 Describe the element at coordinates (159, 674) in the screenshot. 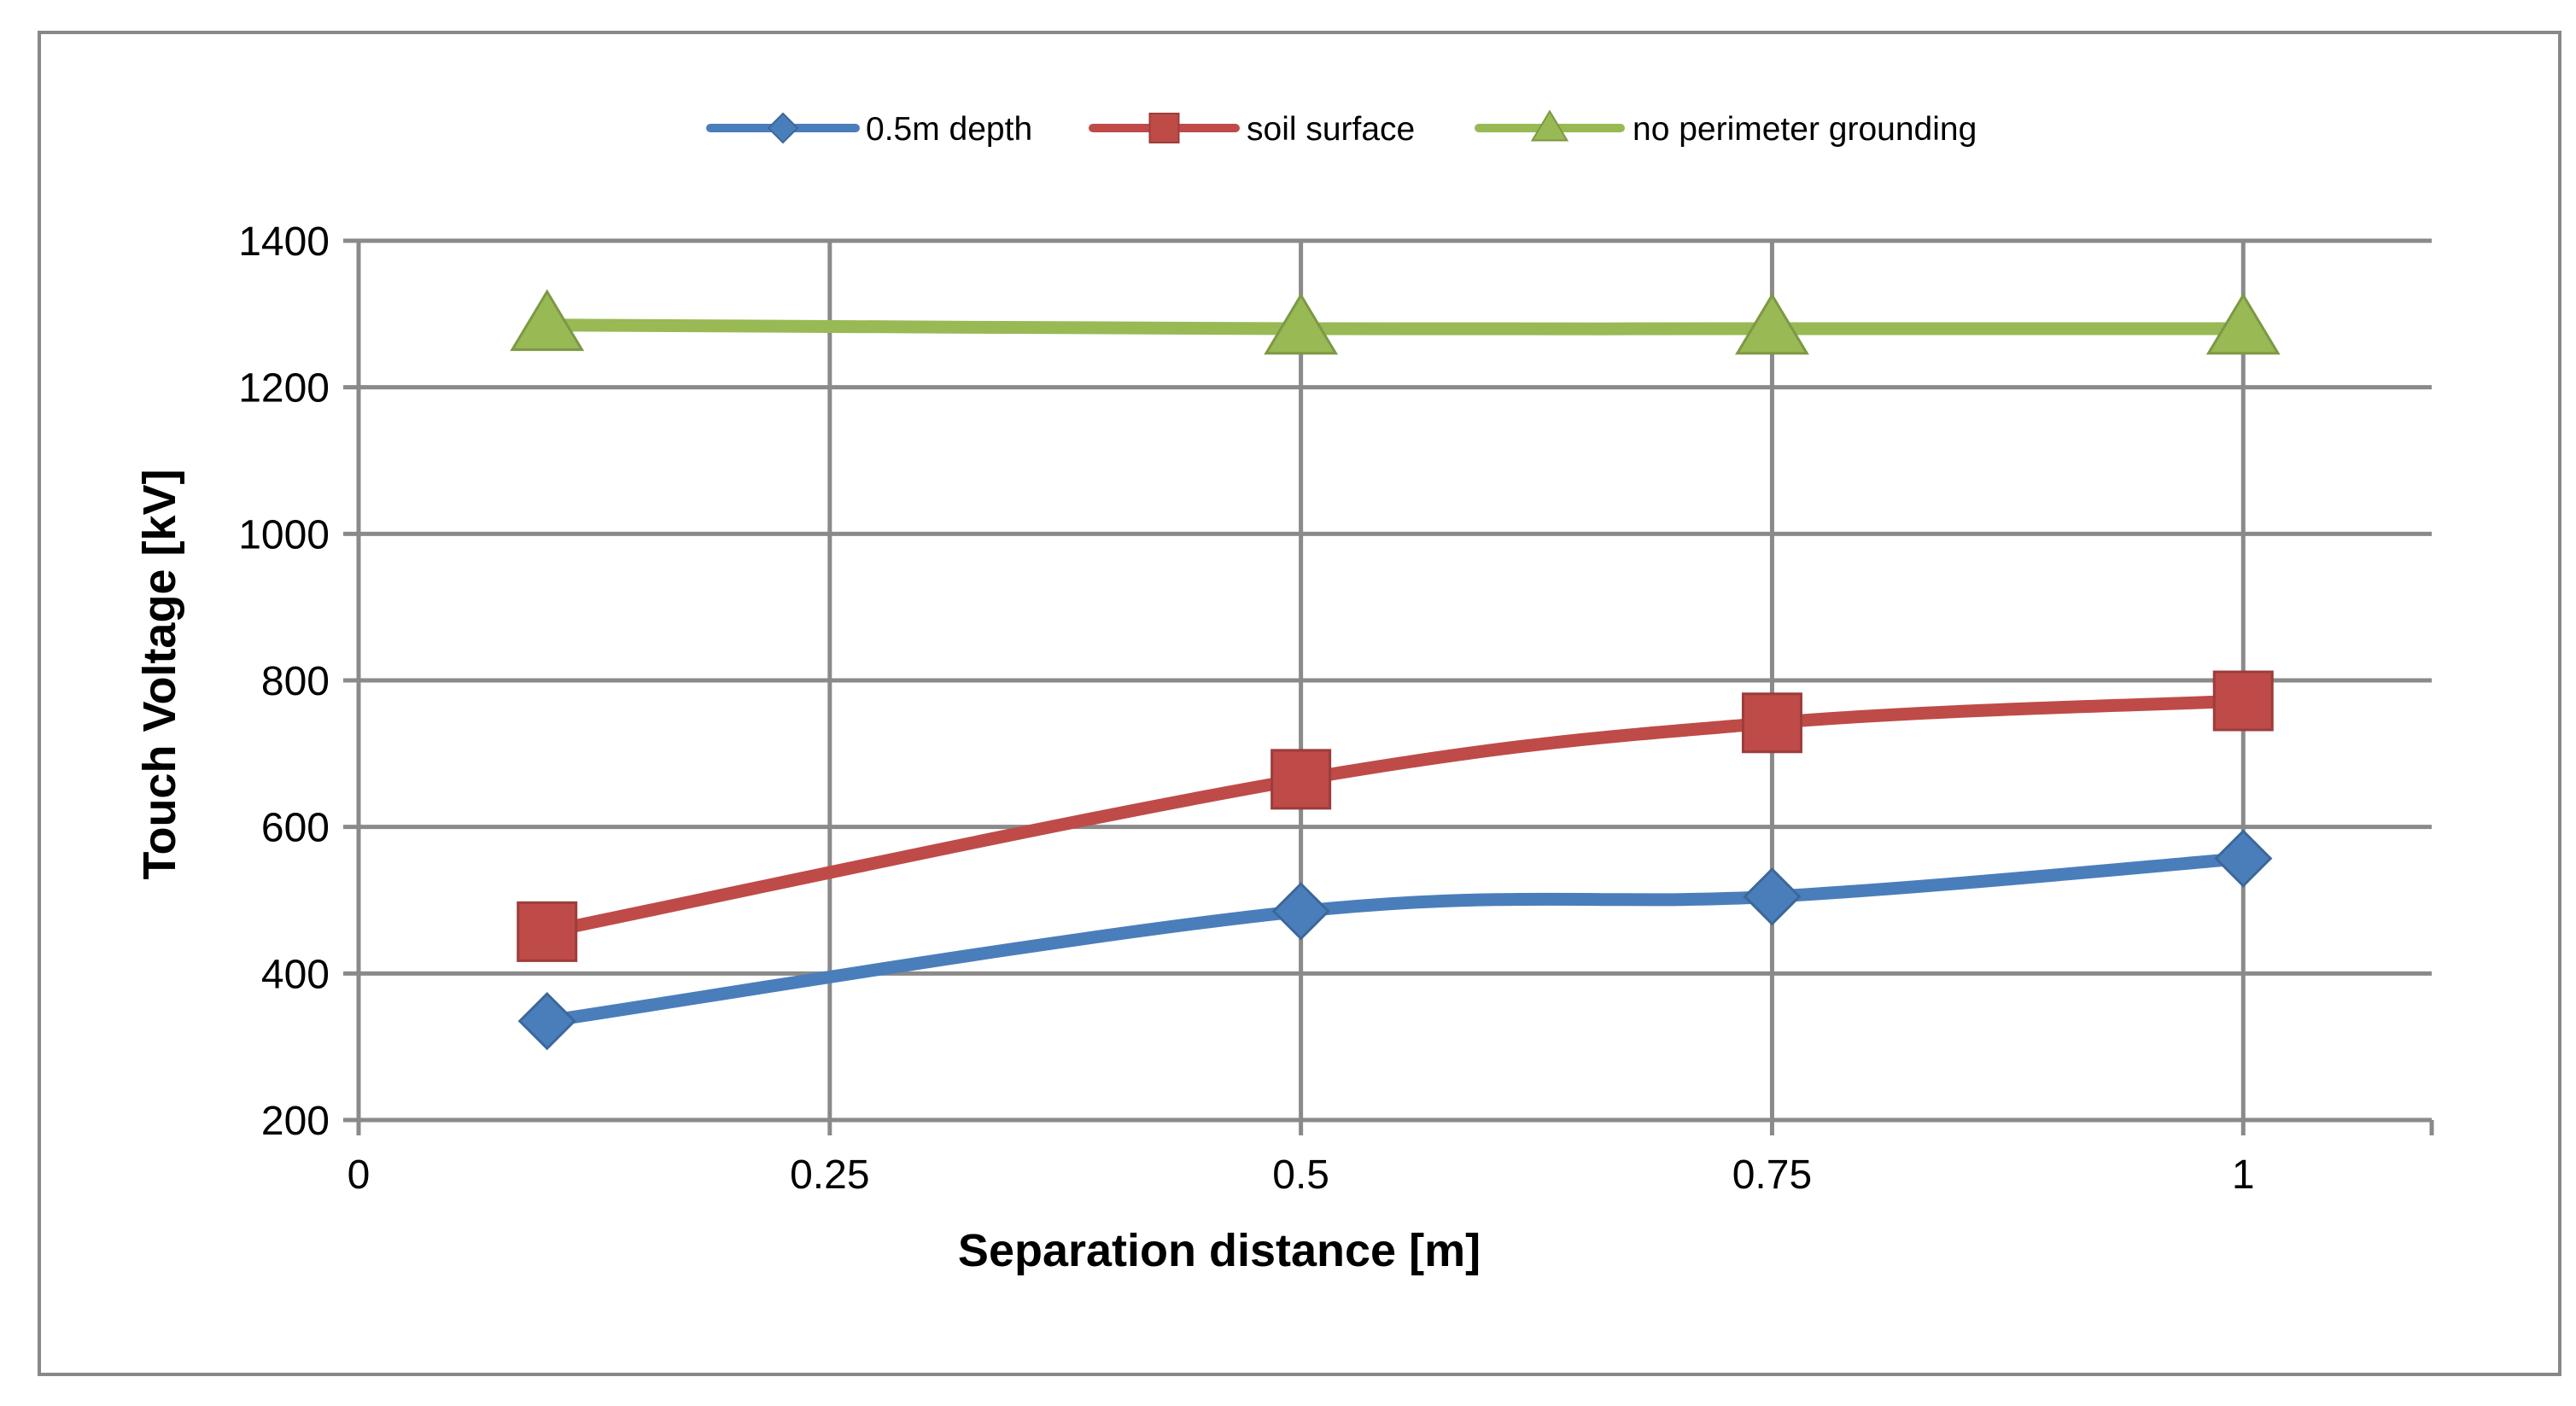

I see `y-axis-title: Touch Voltage [kV]` at that location.